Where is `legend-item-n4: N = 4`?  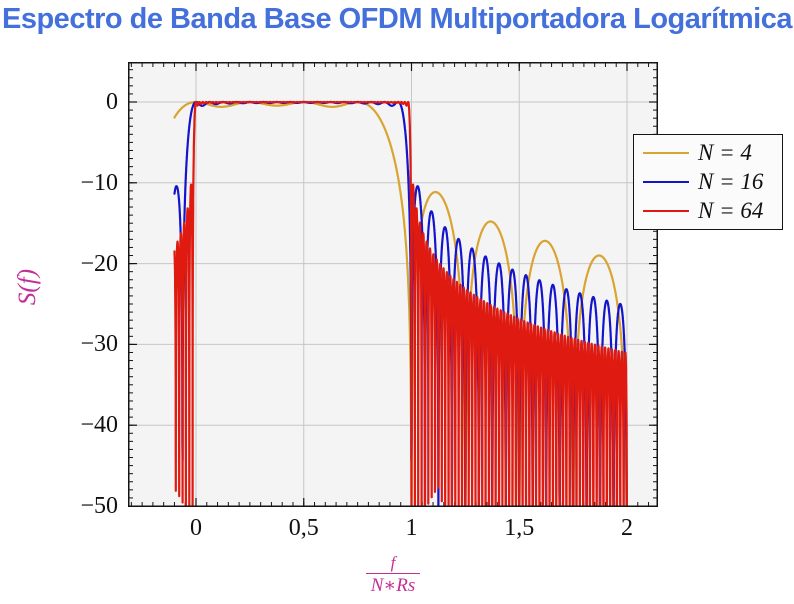 legend-item-n4: N = 4 is located at coordinates (709, 152).